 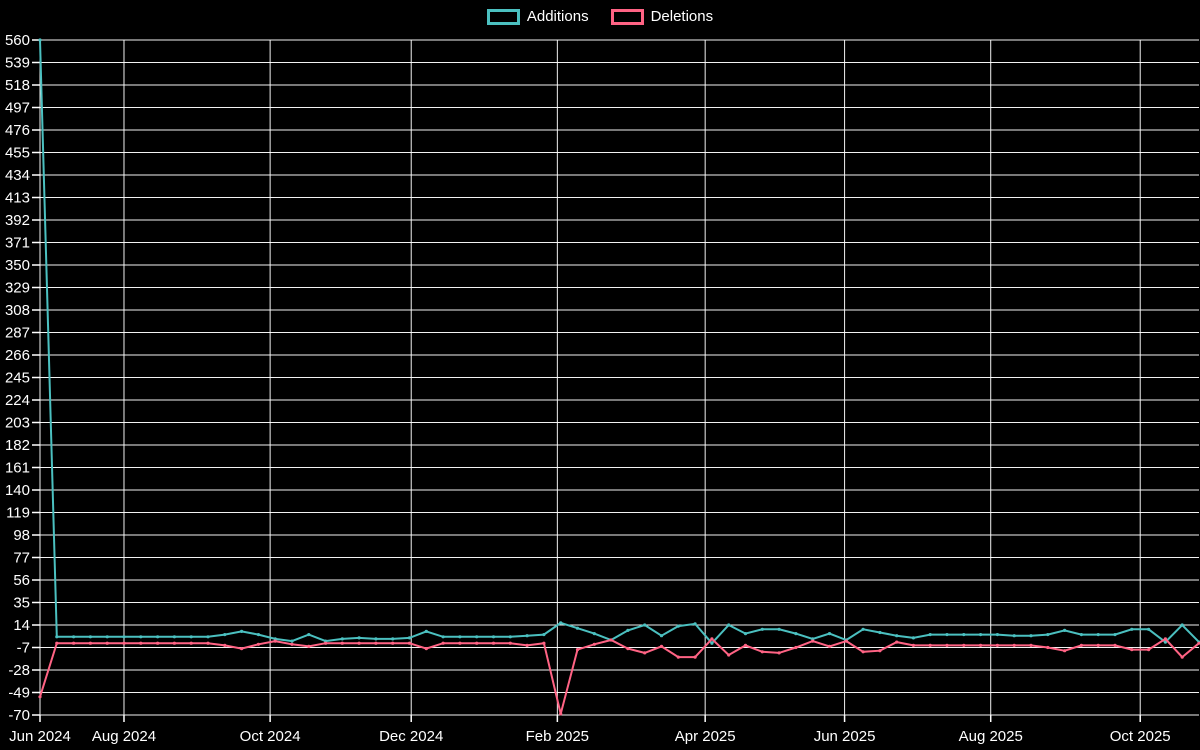 What do you see at coordinates (991, 736) in the screenshot?
I see `x-tick-label: Aug 2025` at bounding box center [991, 736].